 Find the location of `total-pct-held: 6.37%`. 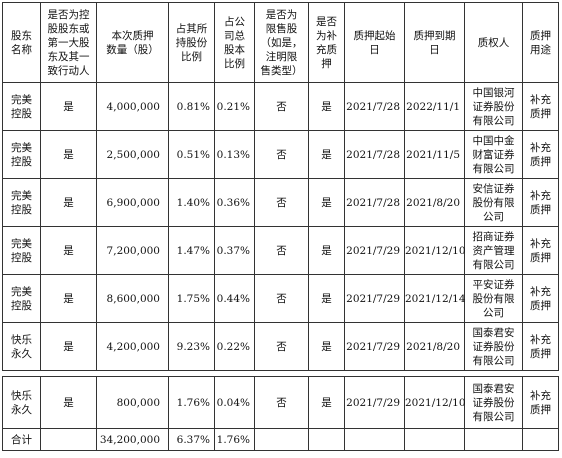

total-pct-held: 6.37% is located at coordinates (191, 439).